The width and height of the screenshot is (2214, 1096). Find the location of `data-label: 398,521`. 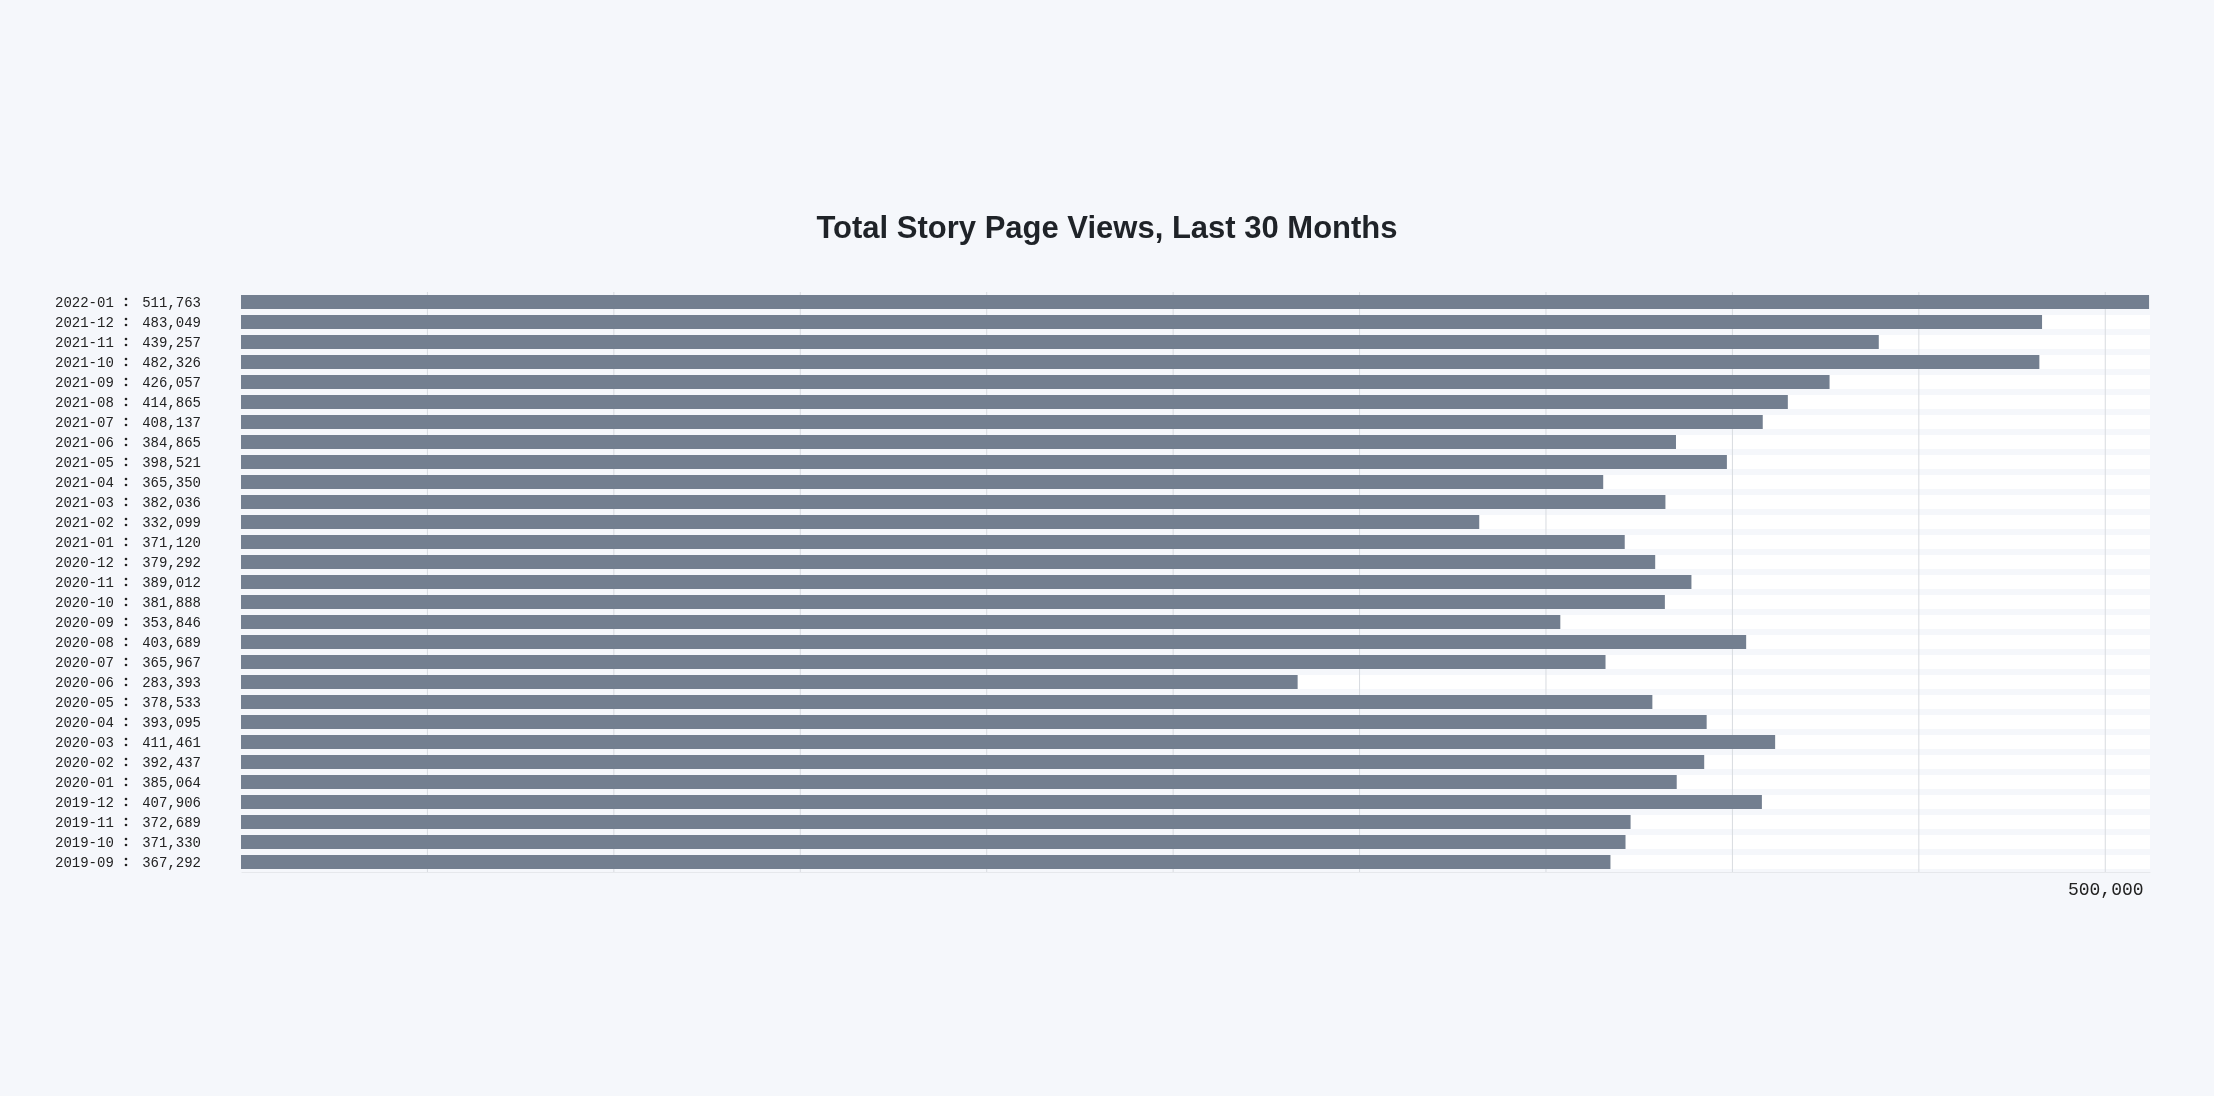

data-label: 398,521 is located at coordinates (171, 462).